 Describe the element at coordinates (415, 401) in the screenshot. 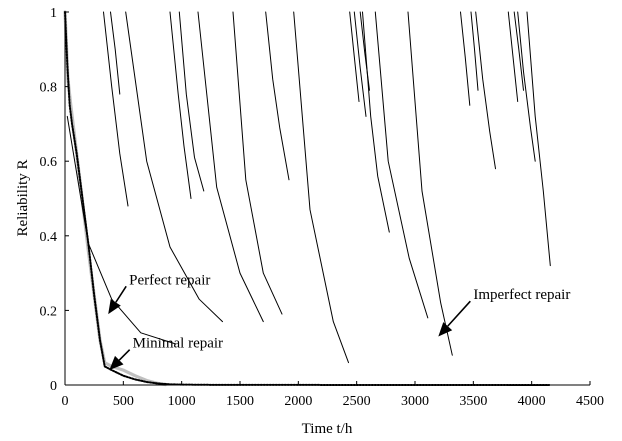

I see `x-tick-label: 3000` at that location.